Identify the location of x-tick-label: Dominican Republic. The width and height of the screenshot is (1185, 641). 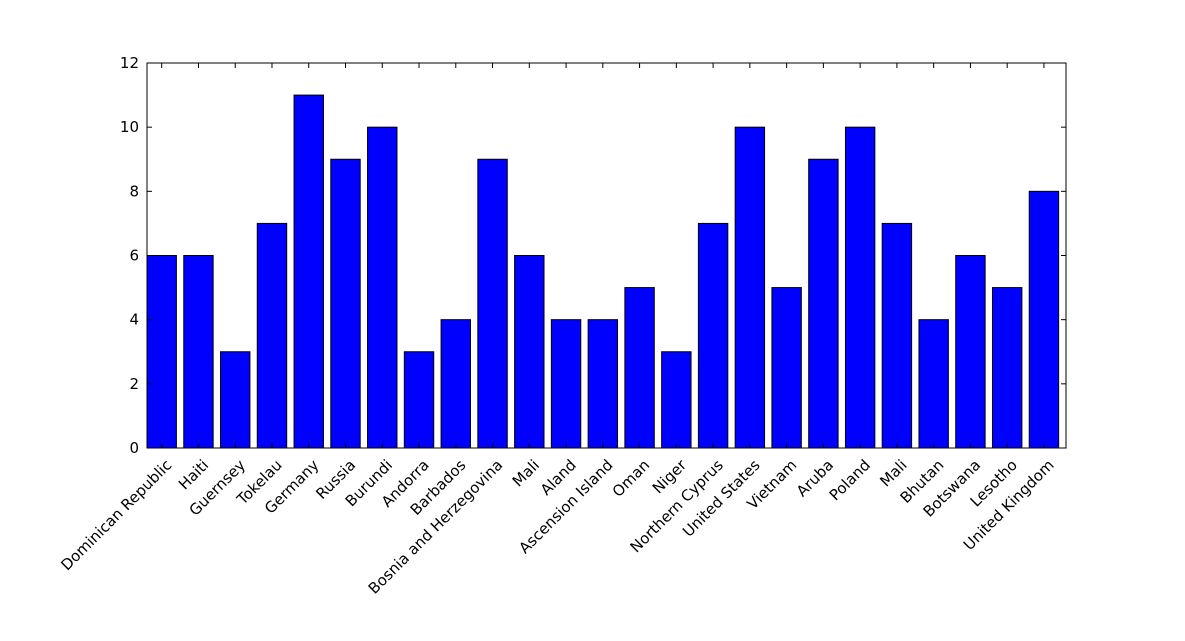
(116, 515).